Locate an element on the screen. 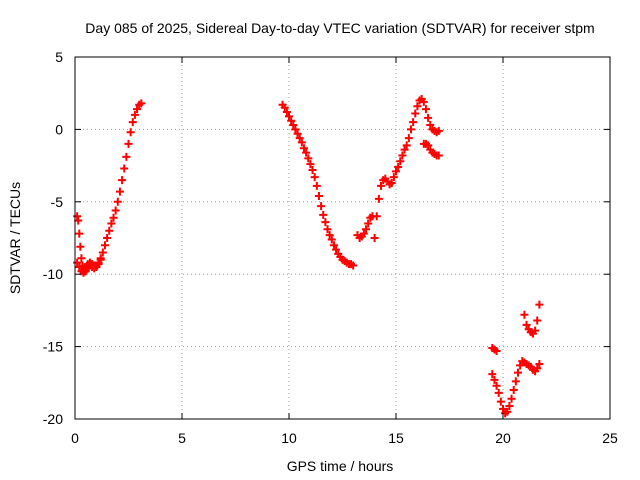 Image resolution: width=640 pixels, height=480 pixels. x-tick-label: 0 is located at coordinates (75, 438).